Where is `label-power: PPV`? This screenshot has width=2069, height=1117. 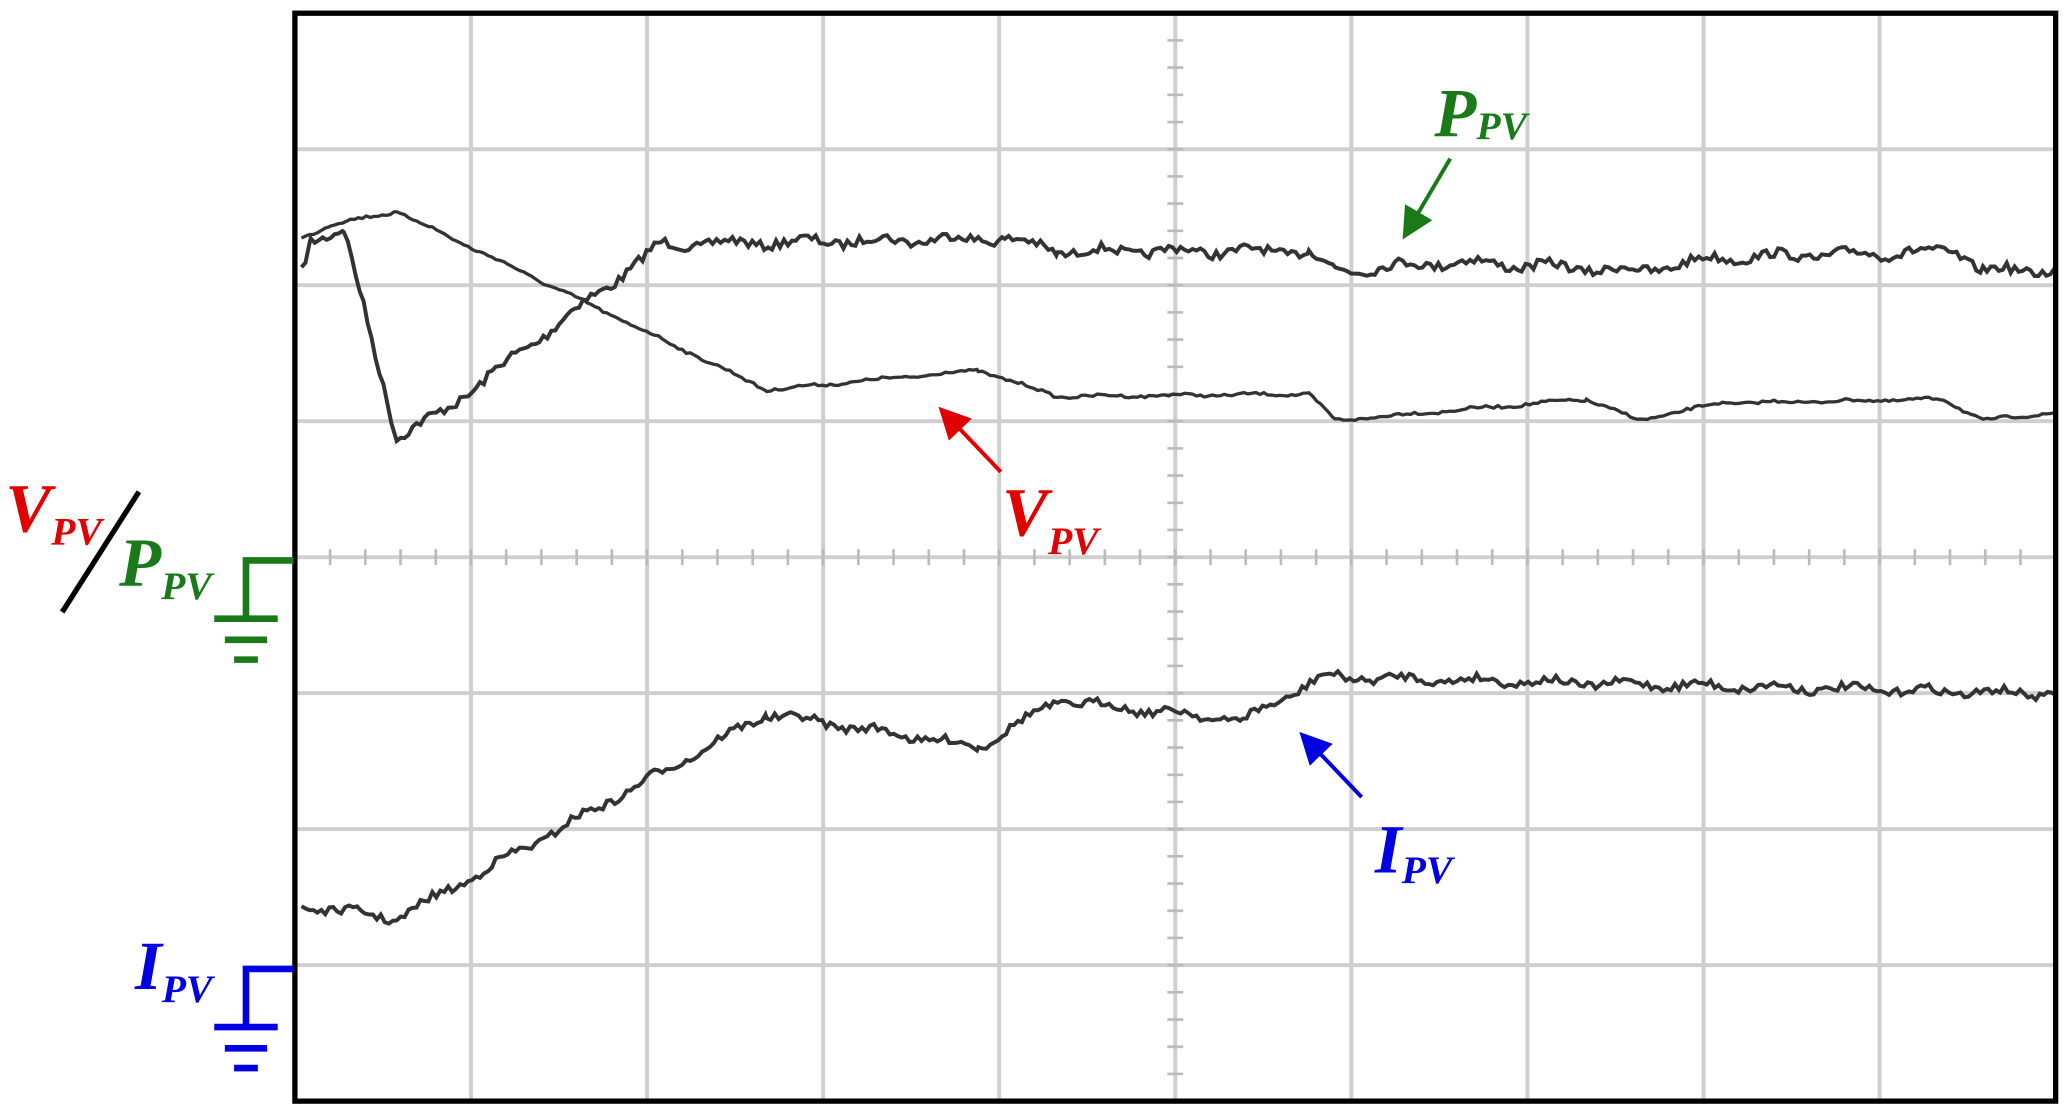
label-power: PPV is located at coordinates (1481, 113).